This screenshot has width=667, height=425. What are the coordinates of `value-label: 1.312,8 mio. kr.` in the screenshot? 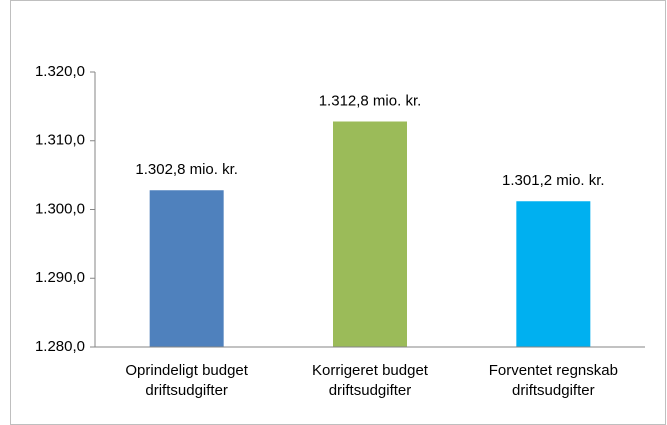 It's located at (370, 100).